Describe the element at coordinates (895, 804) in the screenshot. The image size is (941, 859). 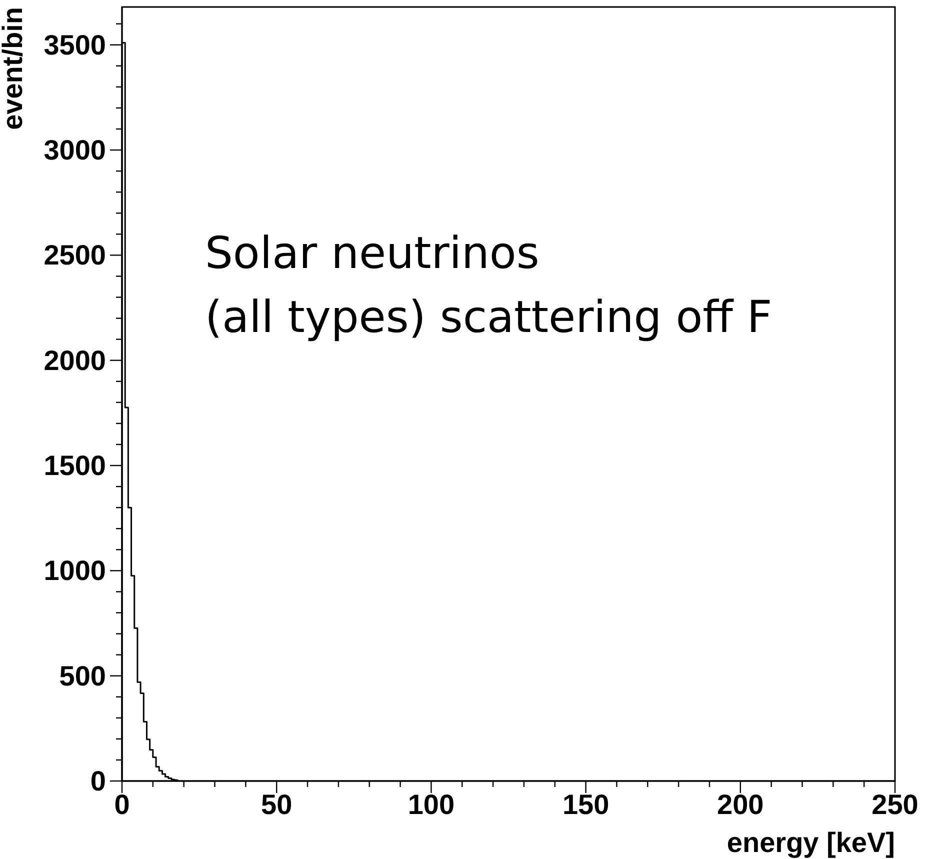
I see `x-tick-label: 250` at that location.